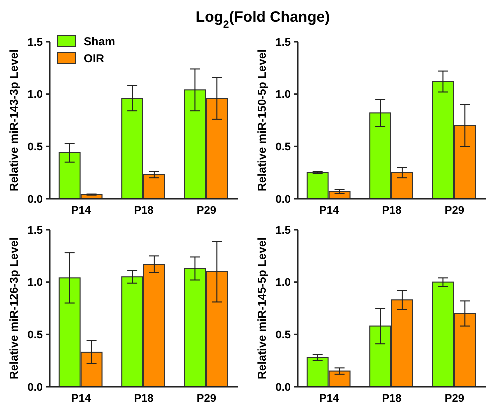  Describe the element at coordinates (263, 121) in the screenshot. I see `y-axis-title: Relative miR-150-5p Level` at that location.